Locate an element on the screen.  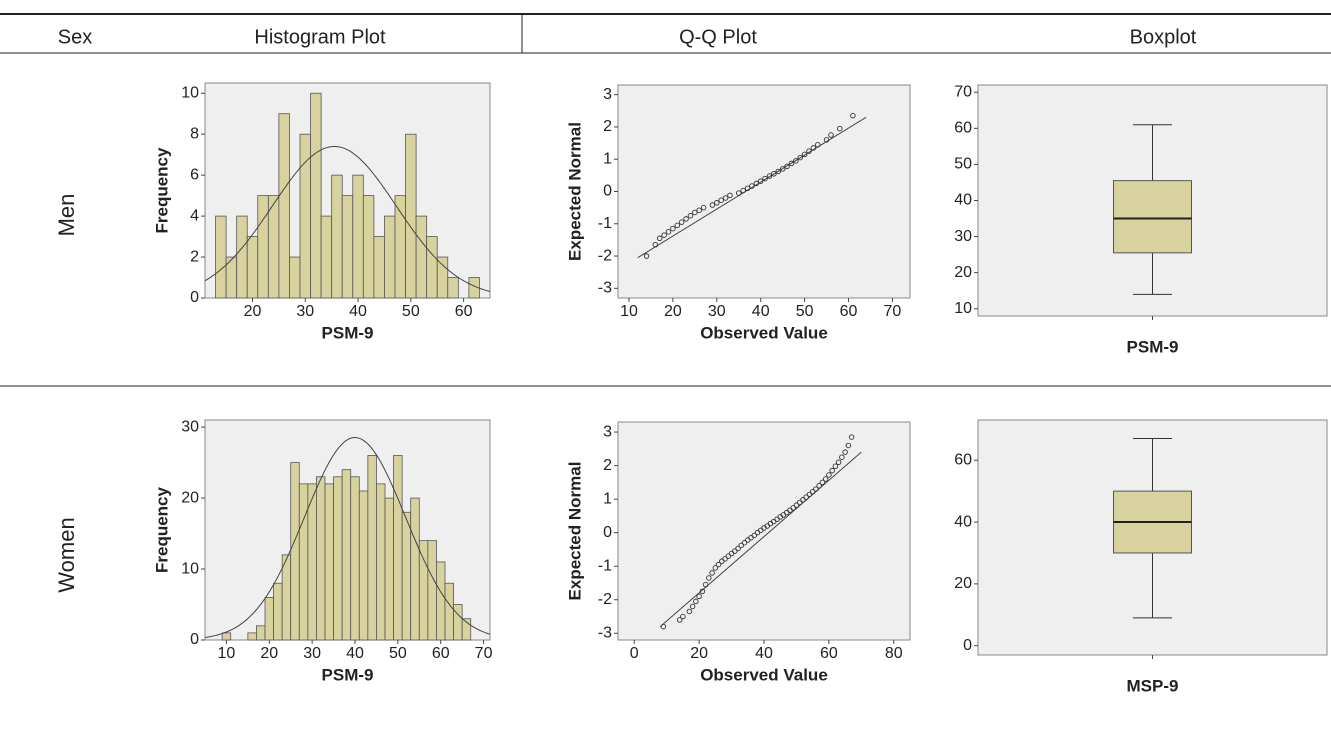
header: Histogram Plot is located at coordinates (320, 37).